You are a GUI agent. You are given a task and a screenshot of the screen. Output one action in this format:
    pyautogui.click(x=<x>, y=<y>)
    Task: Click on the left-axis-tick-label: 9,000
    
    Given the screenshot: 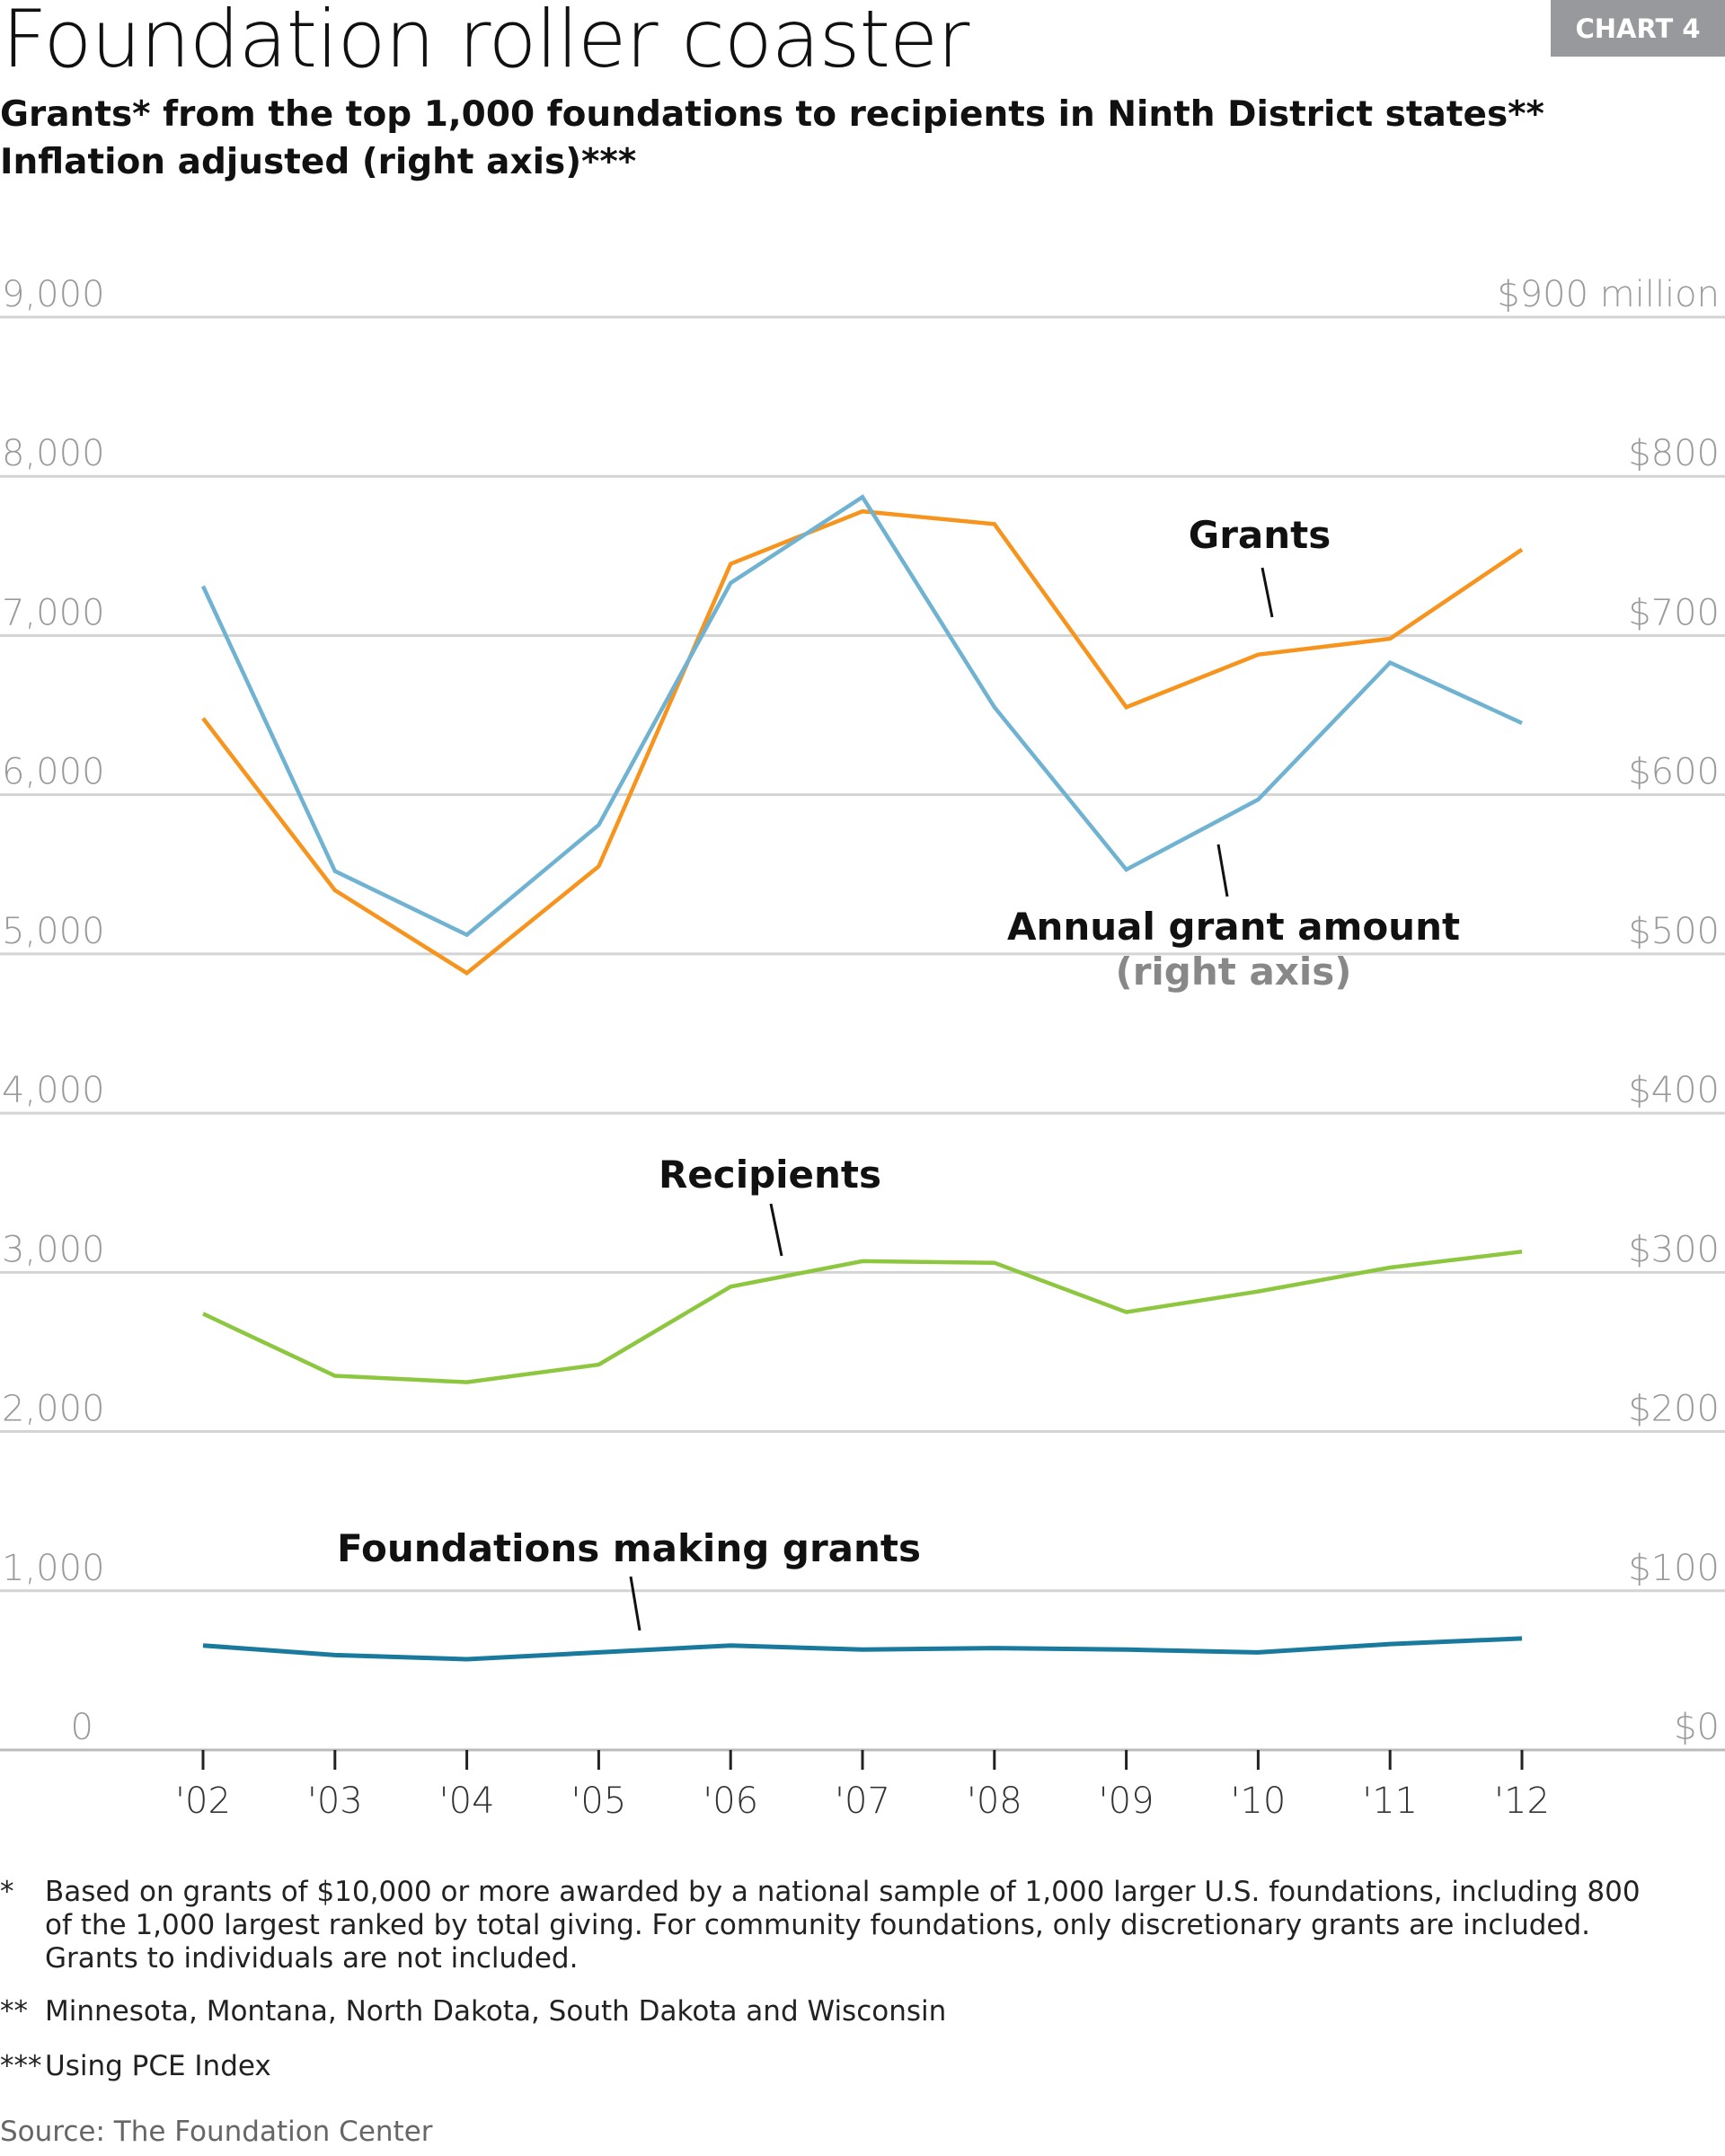 What is the action you would take?
    pyautogui.click(x=53, y=294)
    